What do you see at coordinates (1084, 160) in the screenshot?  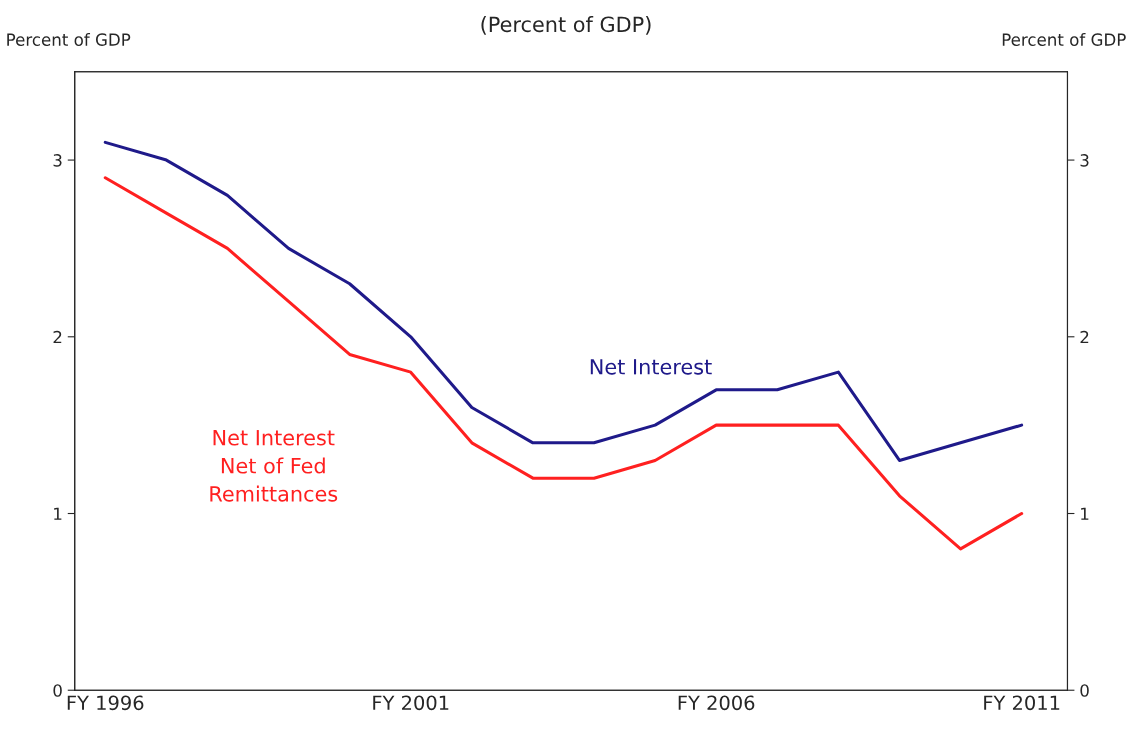 I see `y2-tick-label: 3` at bounding box center [1084, 160].